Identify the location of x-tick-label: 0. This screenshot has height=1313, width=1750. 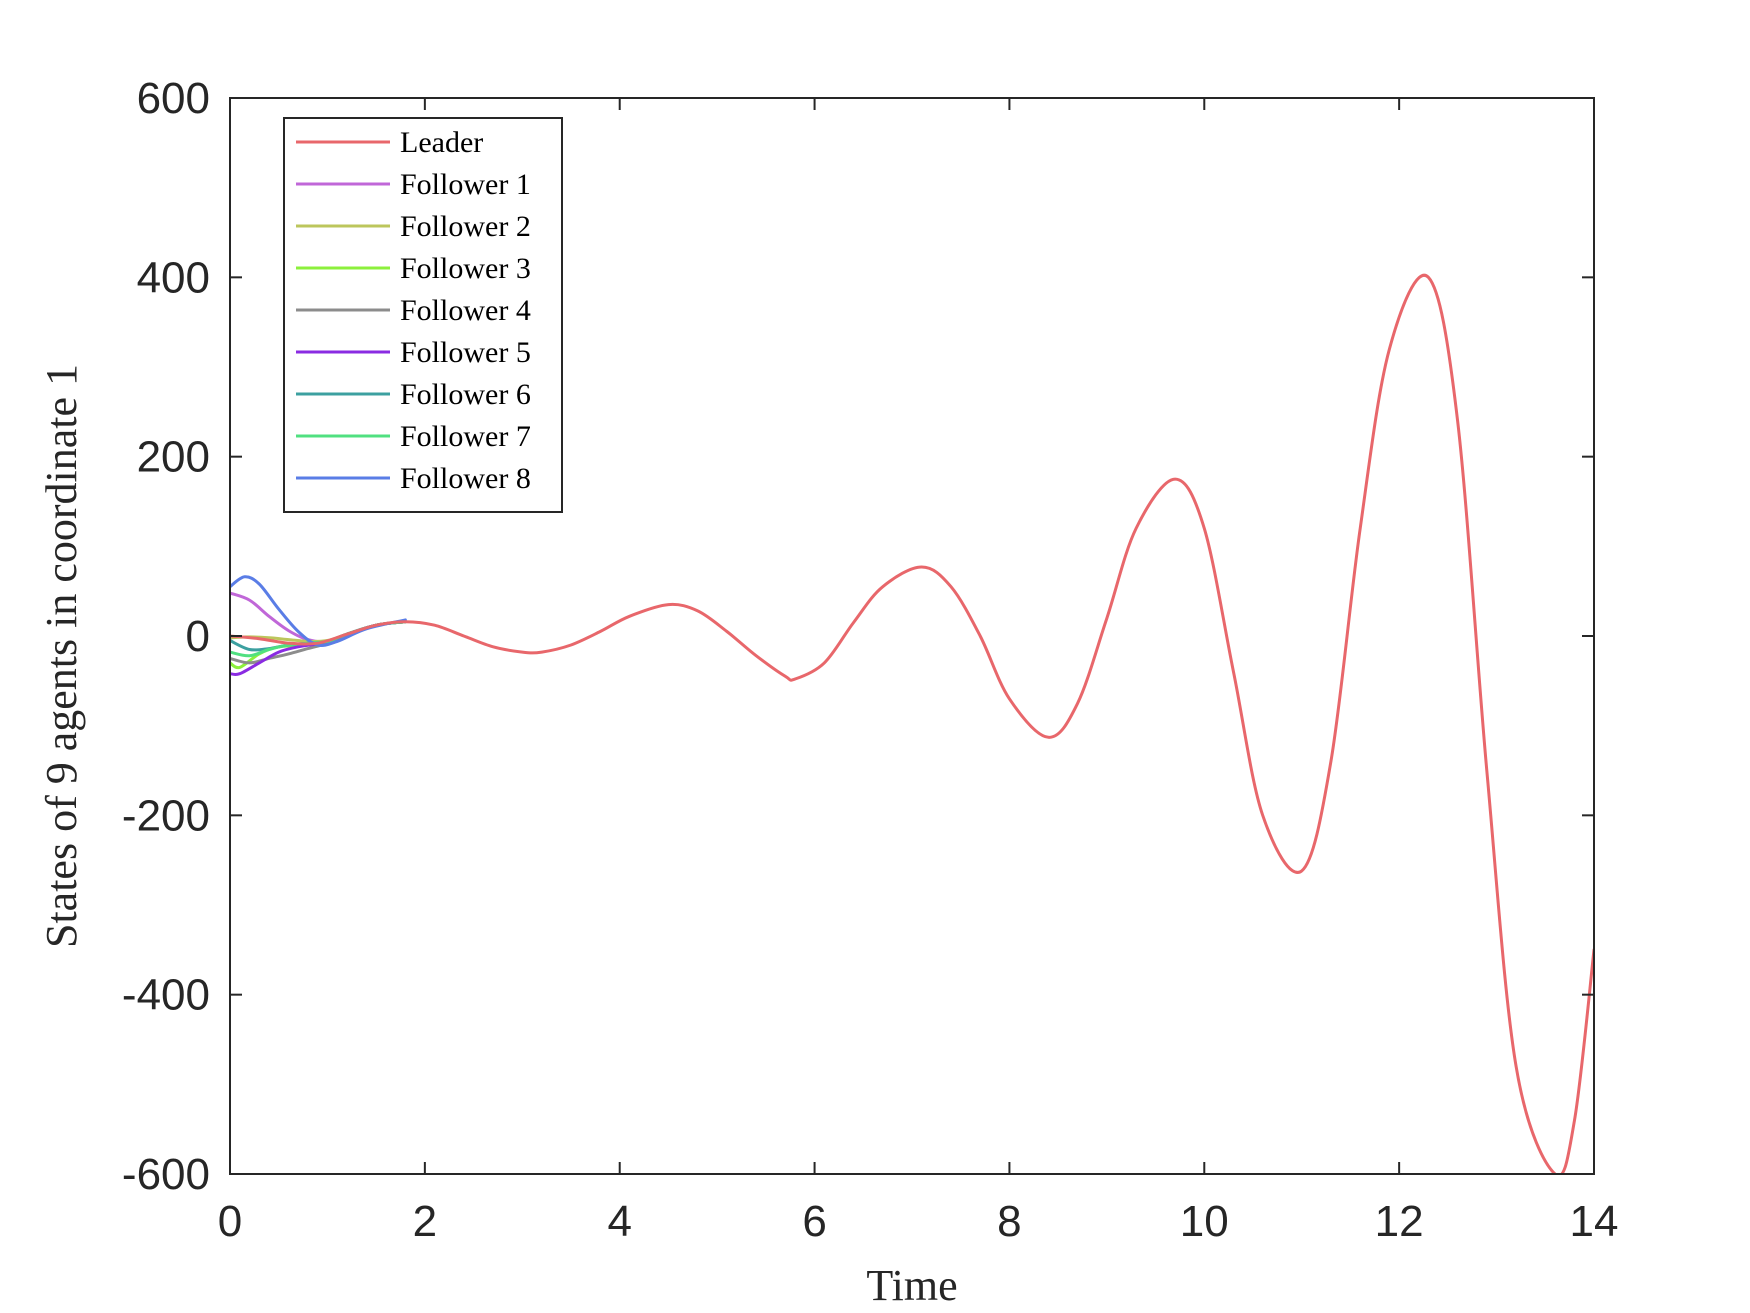
(230, 1221).